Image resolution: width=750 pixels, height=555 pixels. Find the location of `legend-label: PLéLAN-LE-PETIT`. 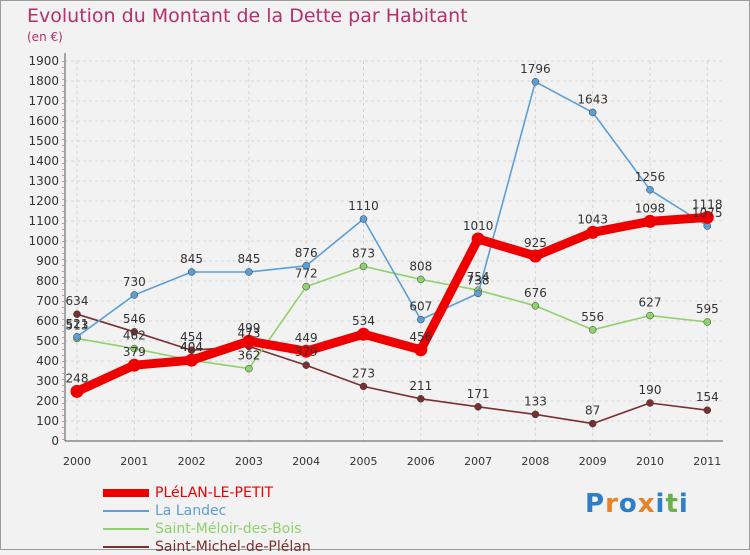

legend-label: PLéLAN-LE-PETIT is located at coordinates (214, 493).